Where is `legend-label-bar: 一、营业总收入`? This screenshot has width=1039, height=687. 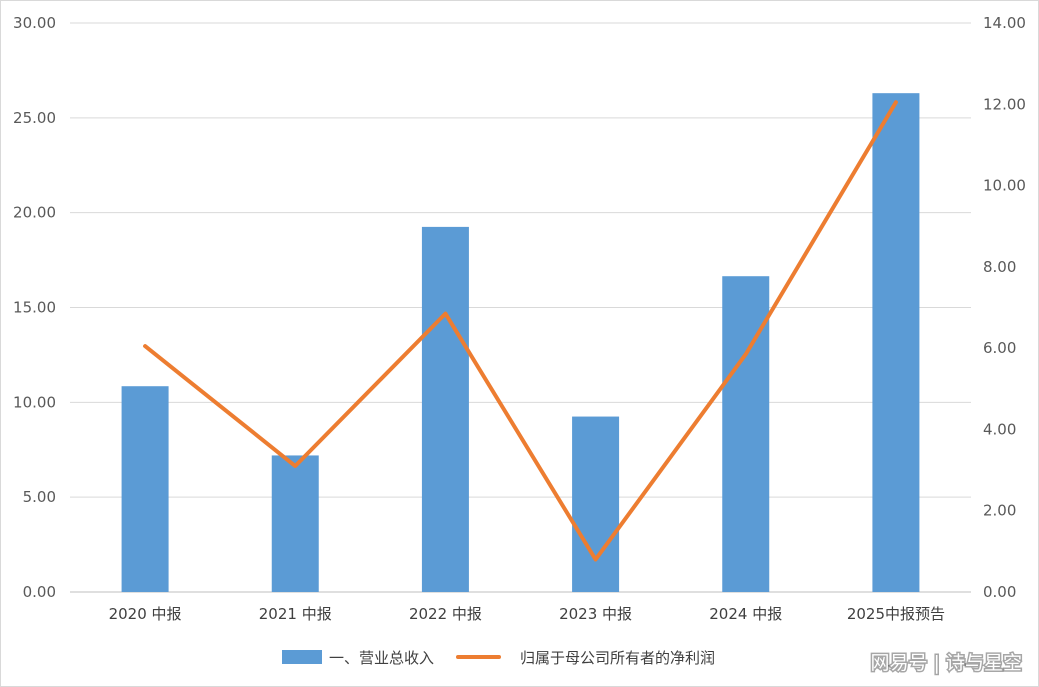
legend-label-bar: 一、营业总收入 is located at coordinates (381, 658).